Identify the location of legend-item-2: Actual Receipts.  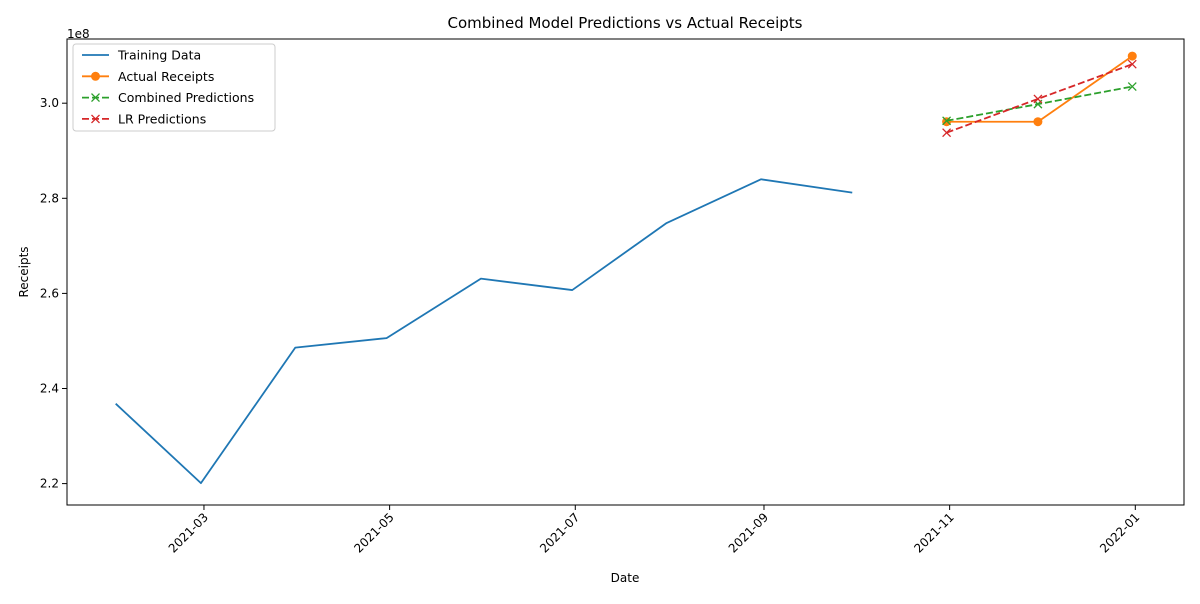
(148, 76).